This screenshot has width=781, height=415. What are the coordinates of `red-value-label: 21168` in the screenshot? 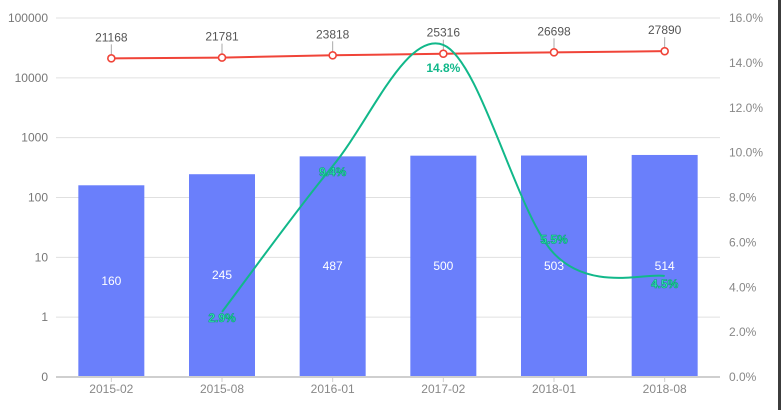 It's located at (111, 37).